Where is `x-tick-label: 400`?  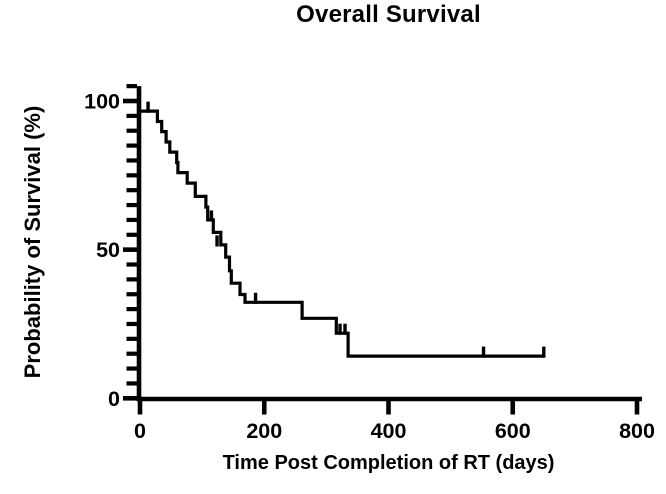 x-tick-label: 400 is located at coordinates (389, 431).